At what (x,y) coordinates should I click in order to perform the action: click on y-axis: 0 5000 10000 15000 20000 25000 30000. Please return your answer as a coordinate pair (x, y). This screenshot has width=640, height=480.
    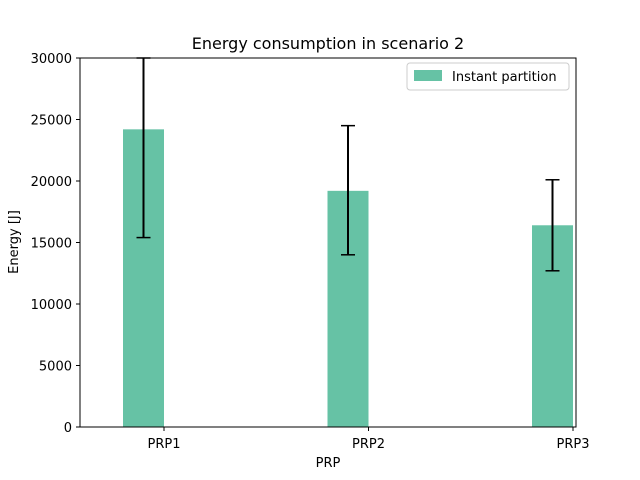
    Looking at the image, I should click on (55, 244).